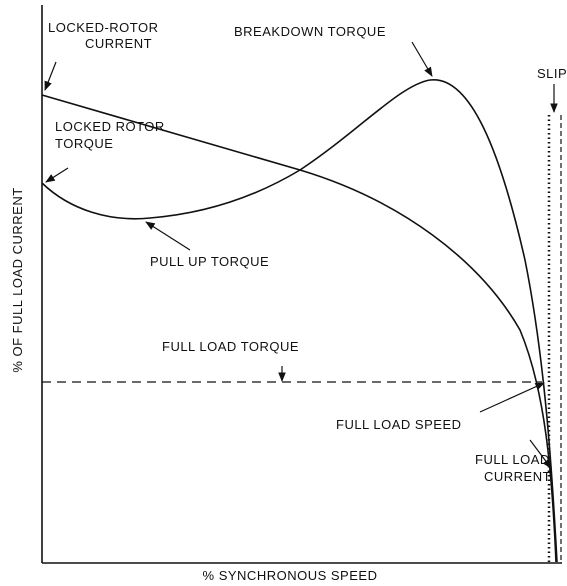 The height and width of the screenshot is (586, 567). What do you see at coordinates (552, 73) in the screenshot?
I see `label: SLIP` at bounding box center [552, 73].